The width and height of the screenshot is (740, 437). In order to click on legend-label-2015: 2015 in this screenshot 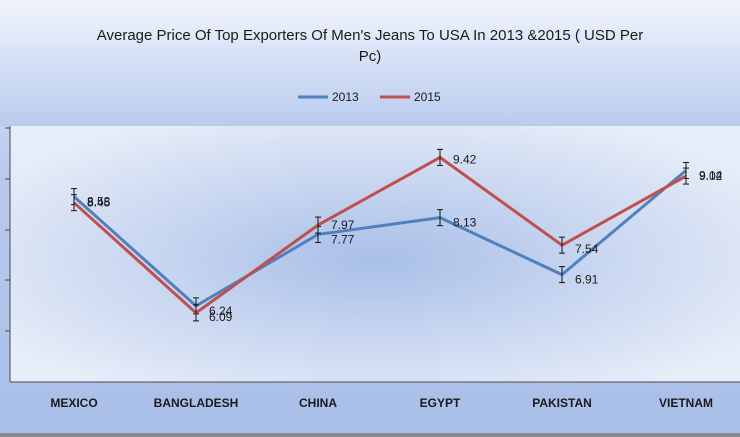, I will do `click(427, 97)`.